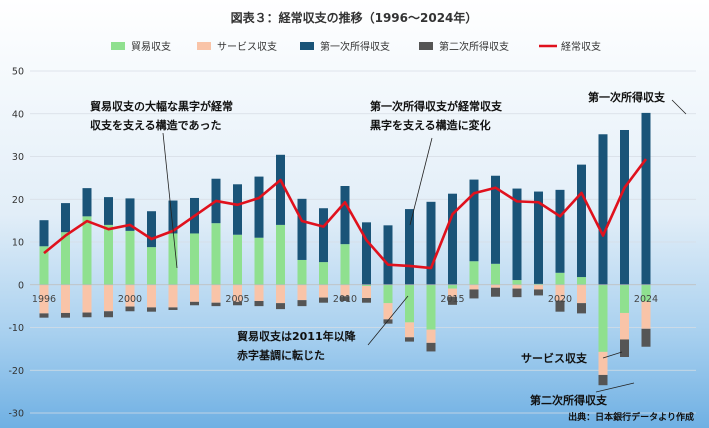  Describe the element at coordinates (474, 46) in the screenshot. I see `legend-label-secondary: 第二次所得収支` at that location.